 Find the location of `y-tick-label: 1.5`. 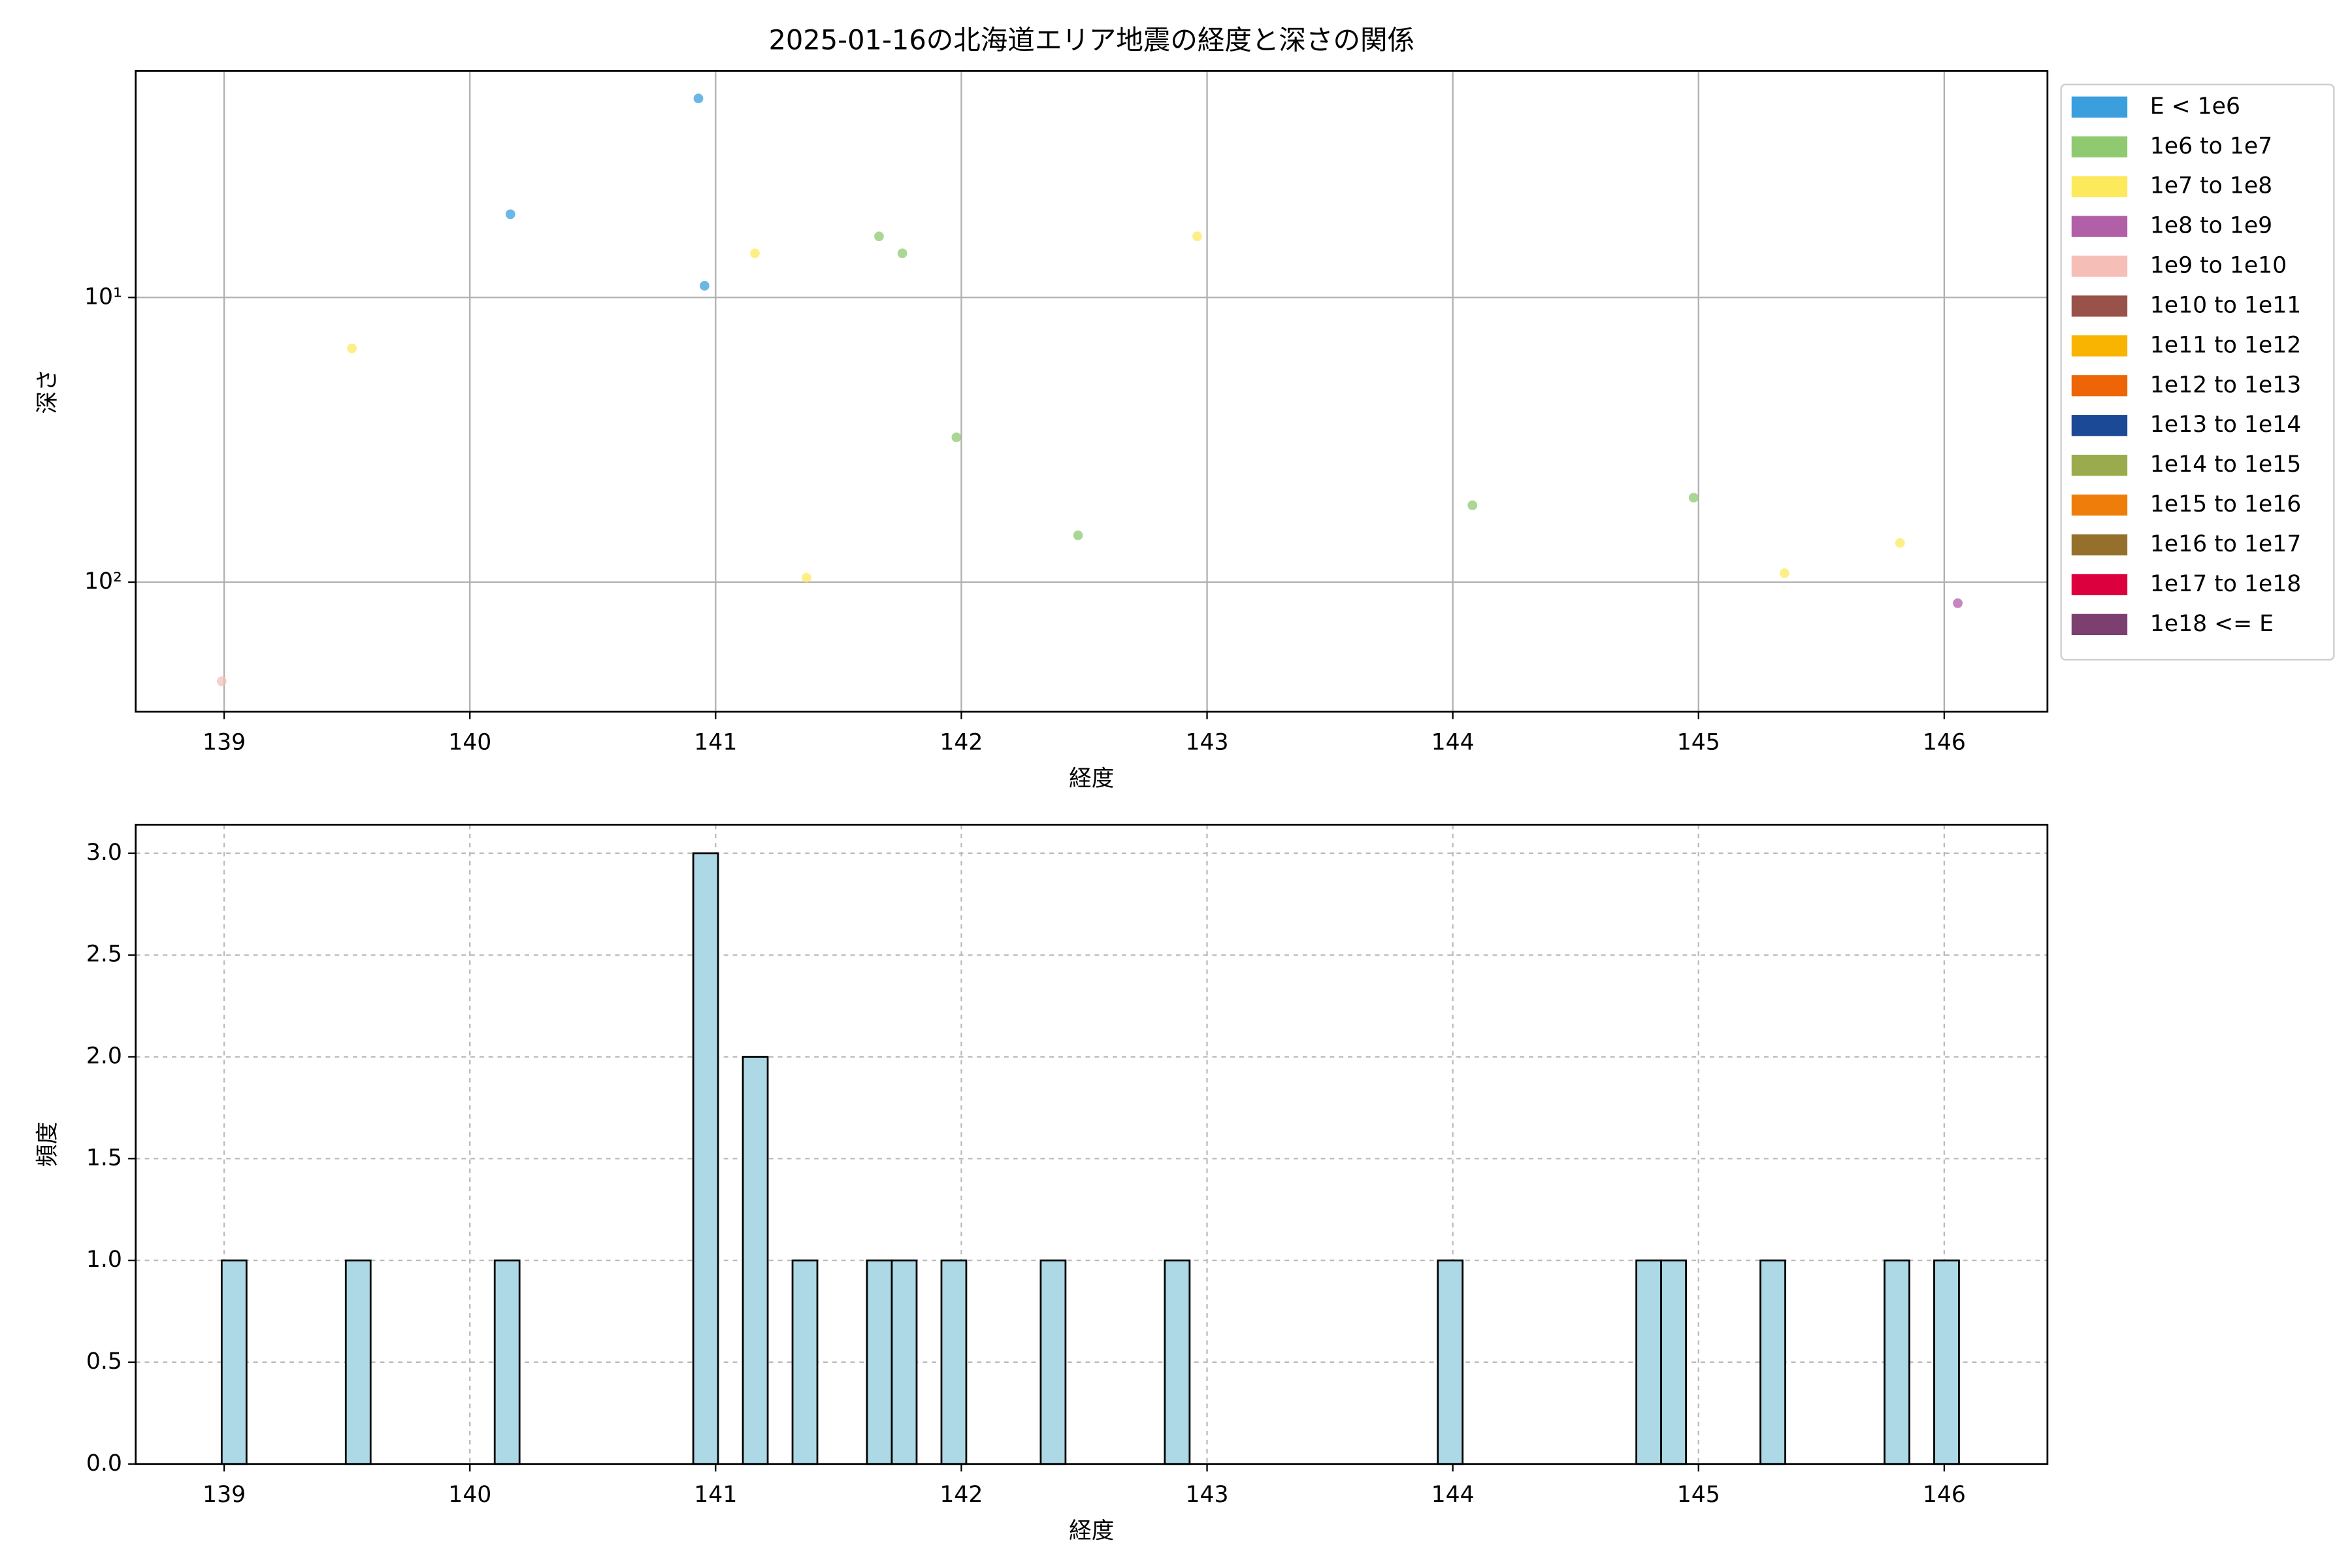

y-tick-label: 1.5 is located at coordinates (104, 1158).